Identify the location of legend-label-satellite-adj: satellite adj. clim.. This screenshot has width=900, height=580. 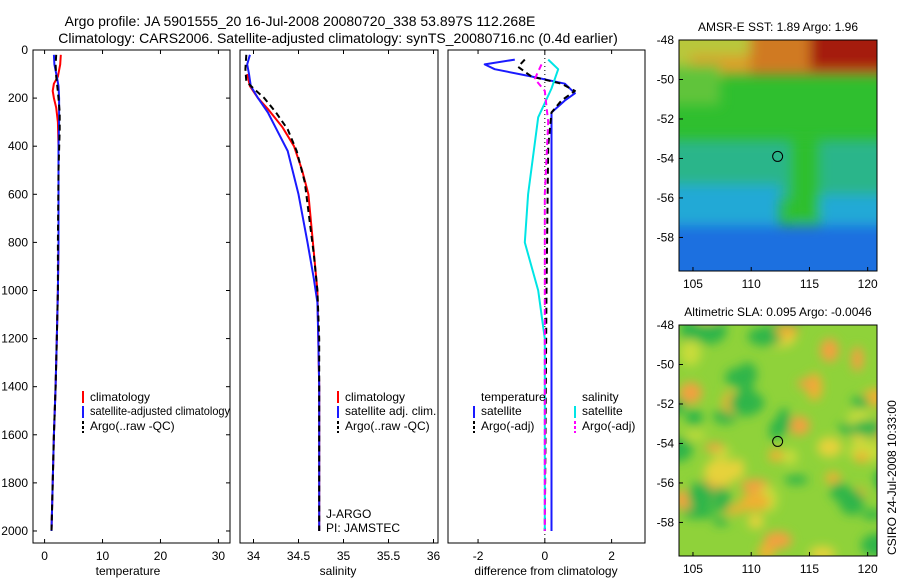
(390, 411).